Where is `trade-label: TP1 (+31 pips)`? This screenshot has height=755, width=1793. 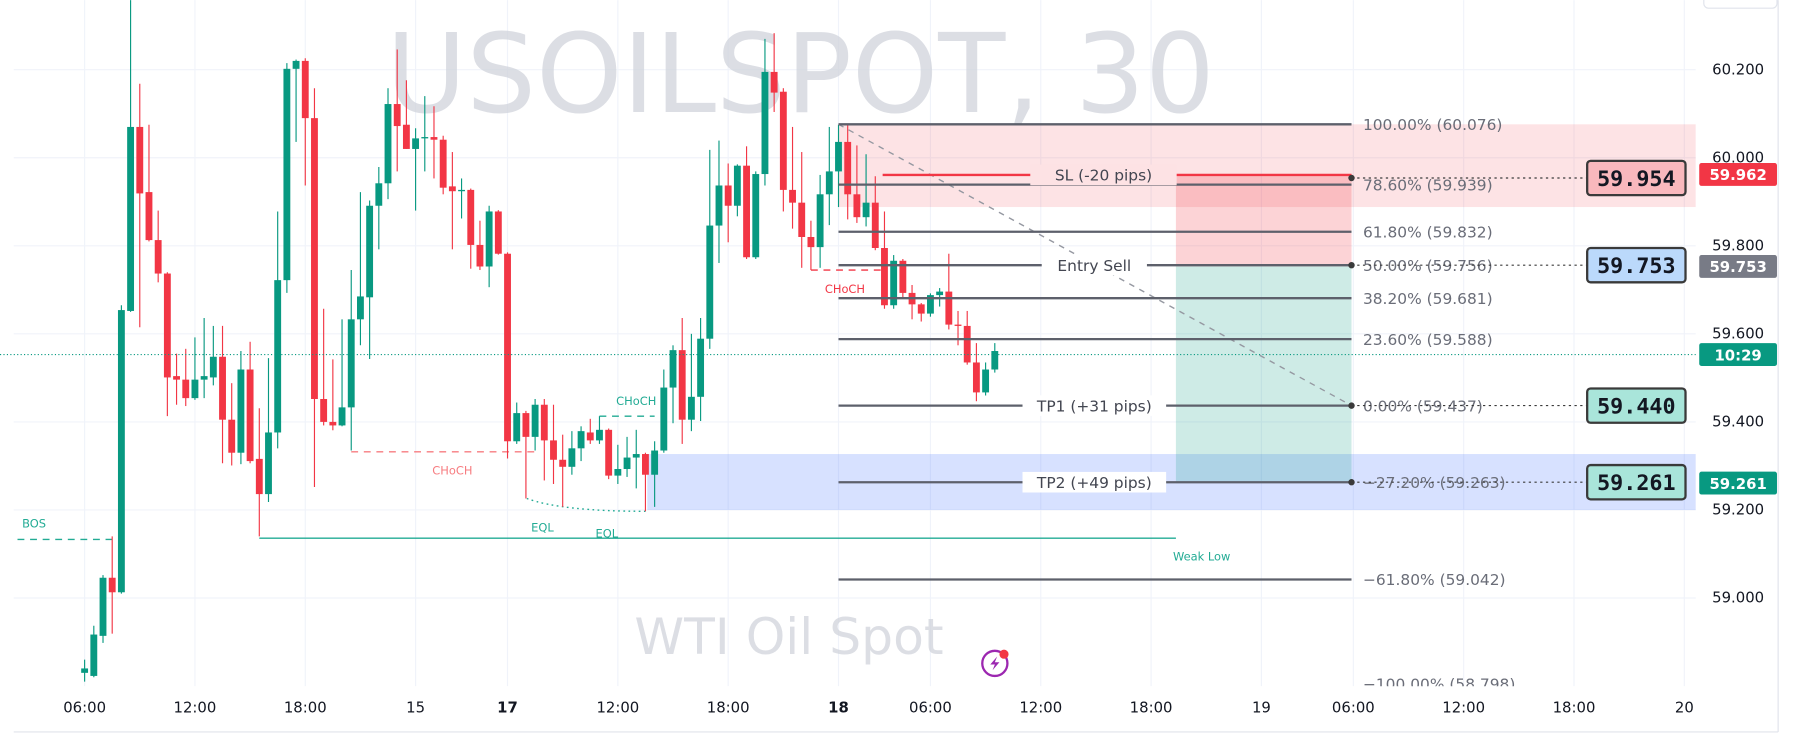
trade-label: TP1 (+31 pips) is located at coordinates (1094, 406).